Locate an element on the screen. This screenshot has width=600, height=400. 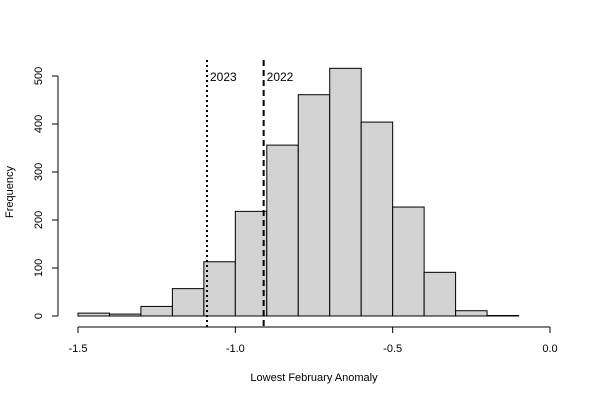
x-tick-label: -0.5 is located at coordinates (392, 349).